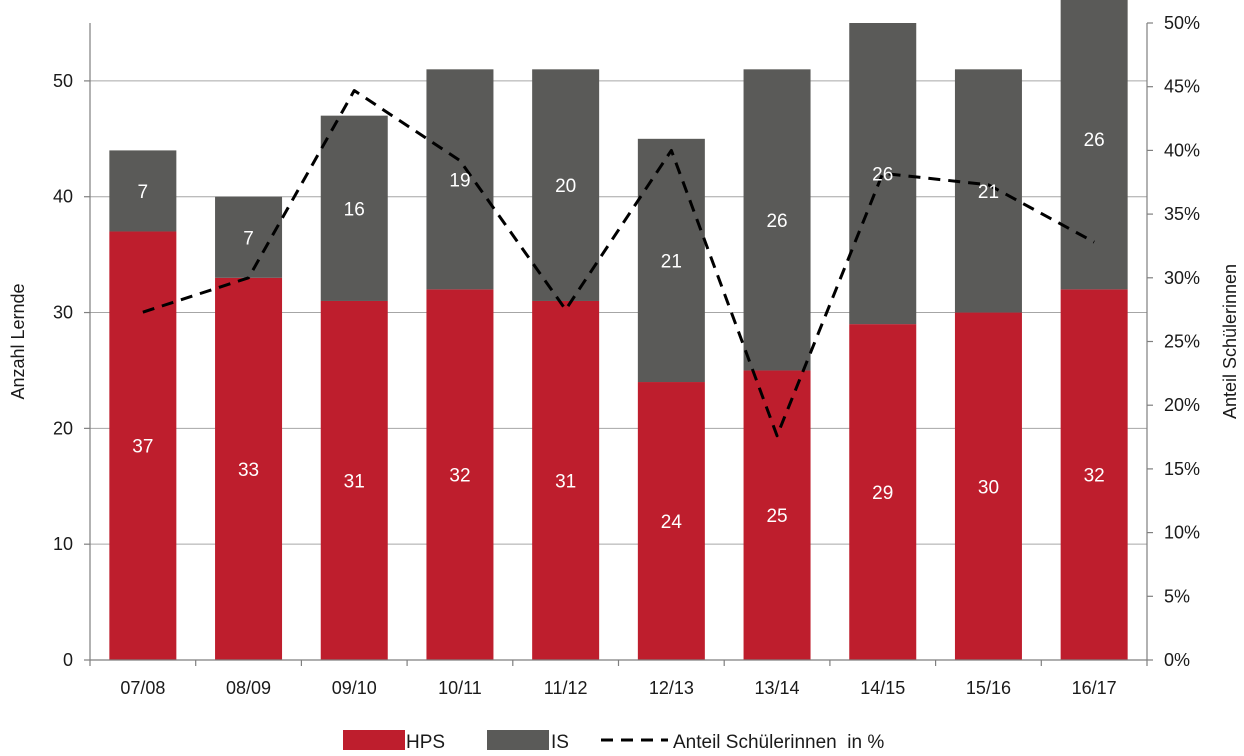 The image size is (1244, 756). I want to click on y2-tick-label: 15%, so click(1182, 469).